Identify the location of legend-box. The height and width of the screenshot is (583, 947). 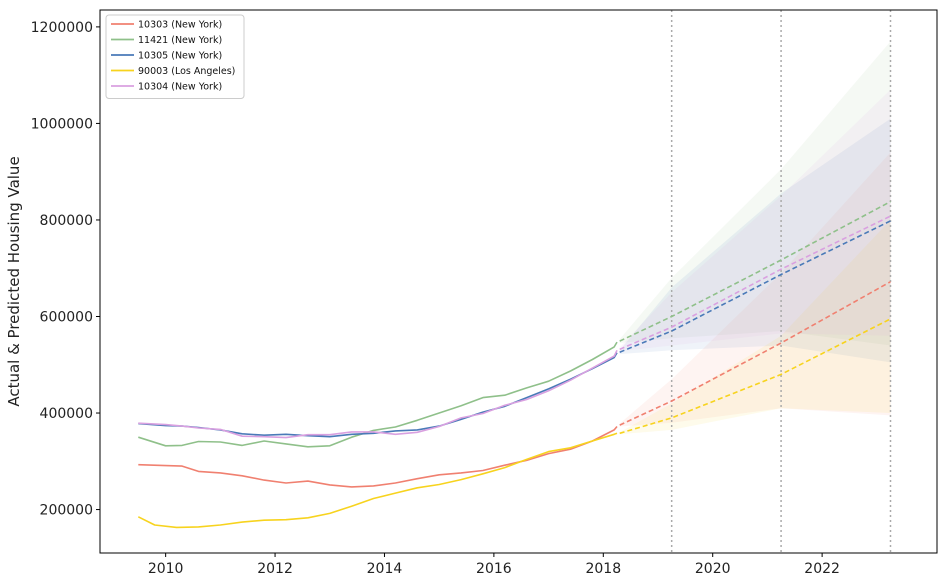
(175, 56).